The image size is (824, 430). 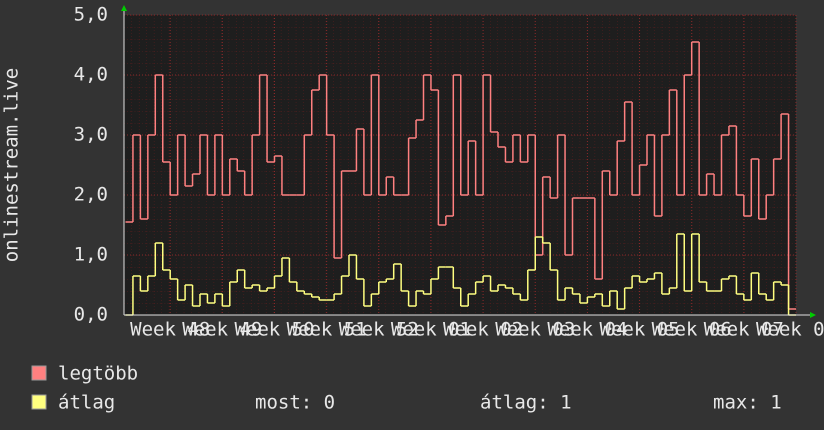 I want to click on y-tick-label: 2,0, so click(x=91, y=195).